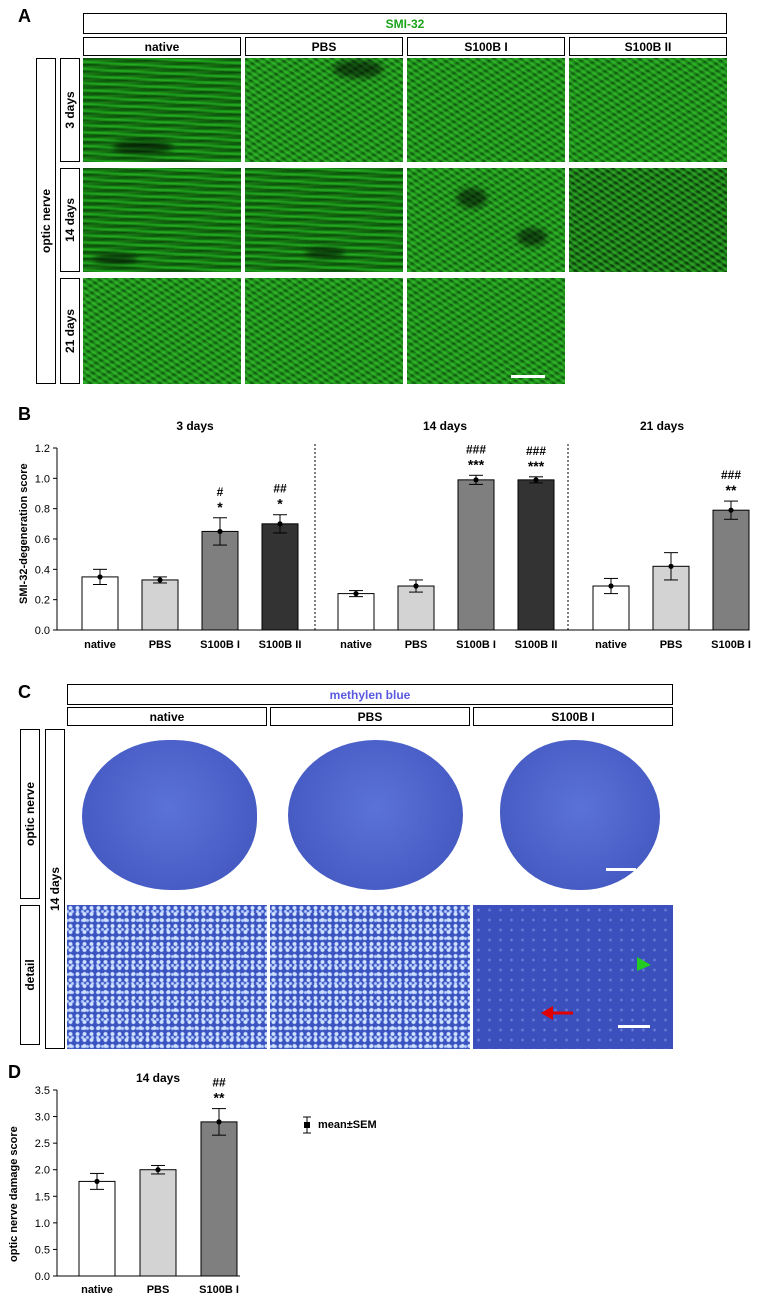 The height and width of the screenshot is (1300, 776). What do you see at coordinates (42, 570) in the screenshot?
I see `b-y-tick-label: 0.4` at bounding box center [42, 570].